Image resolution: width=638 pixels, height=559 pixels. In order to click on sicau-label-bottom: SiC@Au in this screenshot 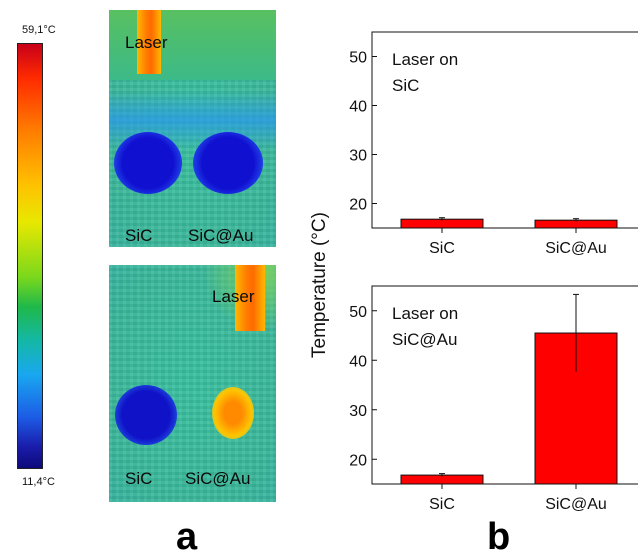, I will do `click(218, 478)`.